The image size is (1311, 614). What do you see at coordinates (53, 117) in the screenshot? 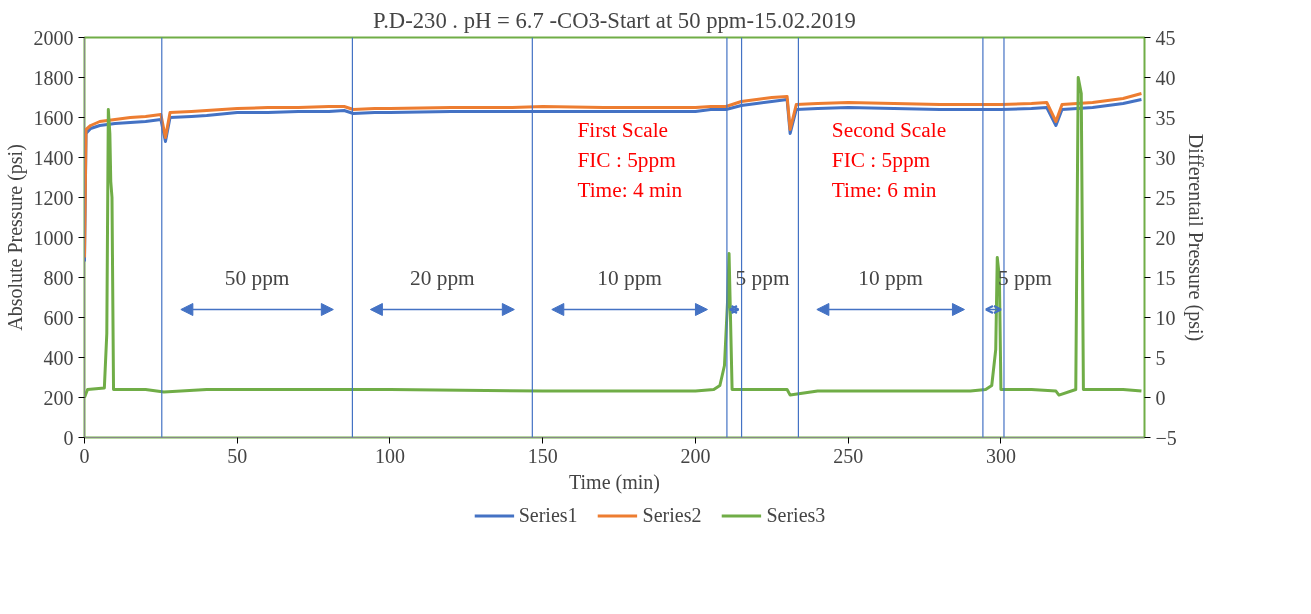
I see `y-tick-label: 1600` at bounding box center [53, 117].